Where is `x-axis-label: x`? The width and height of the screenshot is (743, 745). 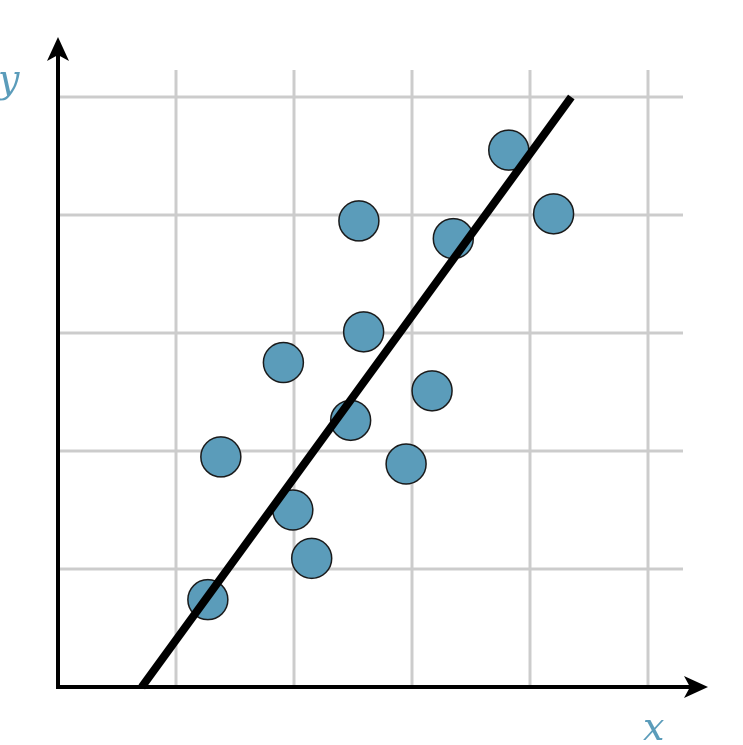
x-axis-label: x is located at coordinates (653, 725).